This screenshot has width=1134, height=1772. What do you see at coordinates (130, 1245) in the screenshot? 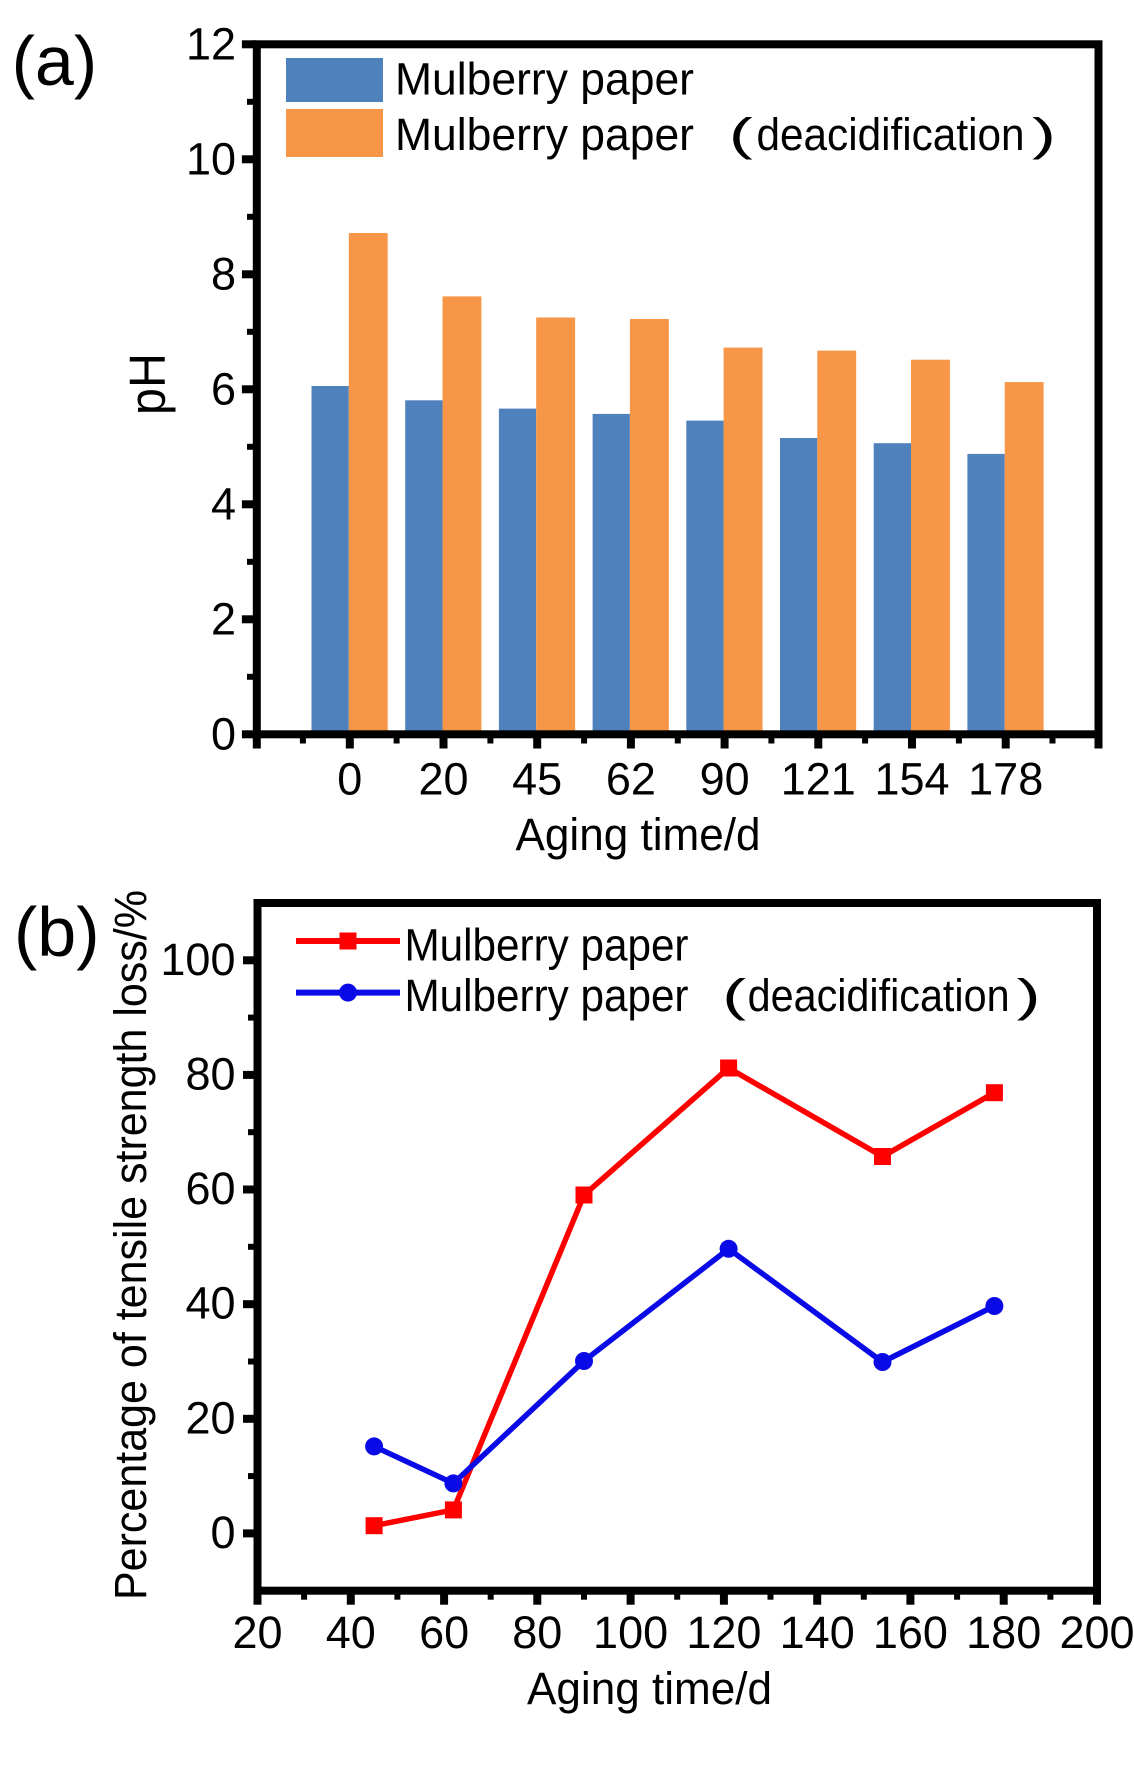
I see `svg-text:Percentage of tensile strength: Percentage of tensile strength loss/%` at bounding box center [130, 1245].